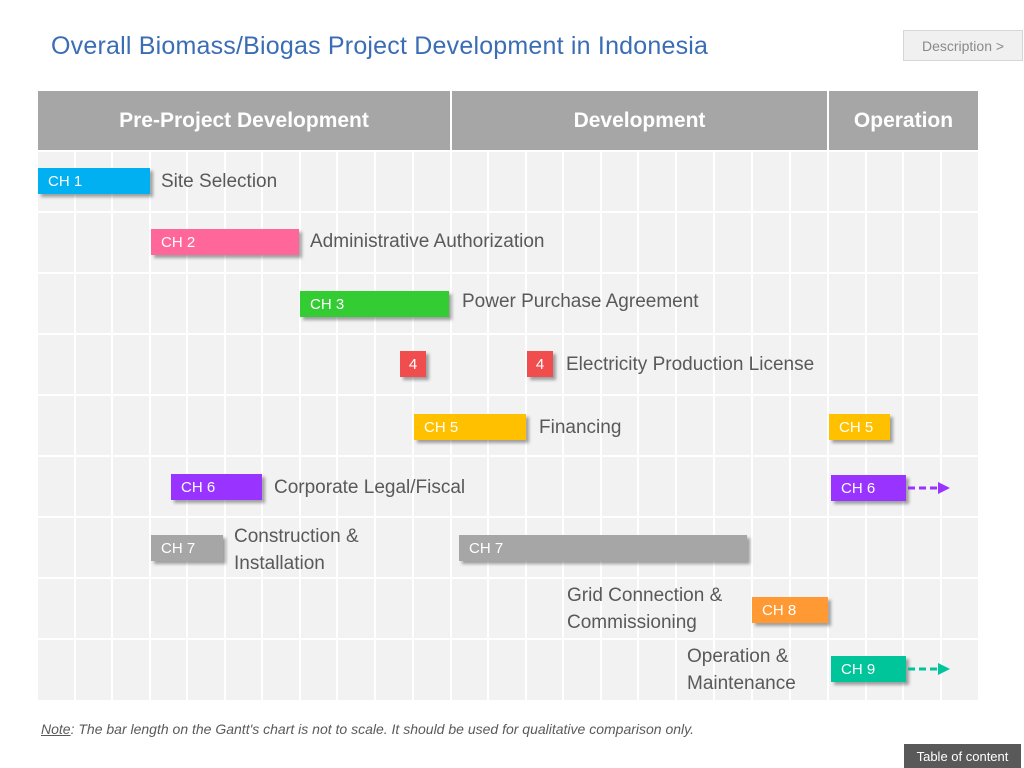 This screenshot has height=768, width=1024. What do you see at coordinates (580, 427) in the screenshot?
I see `label-financing: Financing` at bounding box center [580, 427].